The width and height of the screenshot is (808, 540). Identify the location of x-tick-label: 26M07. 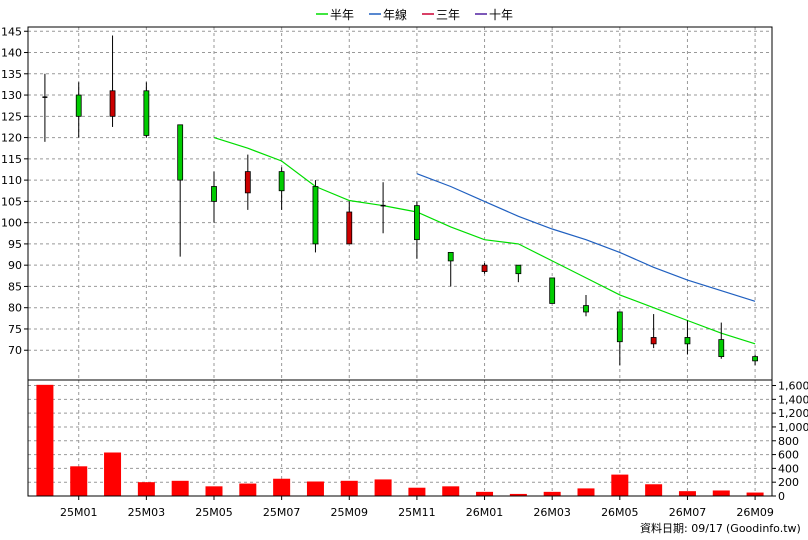
(688, 512).